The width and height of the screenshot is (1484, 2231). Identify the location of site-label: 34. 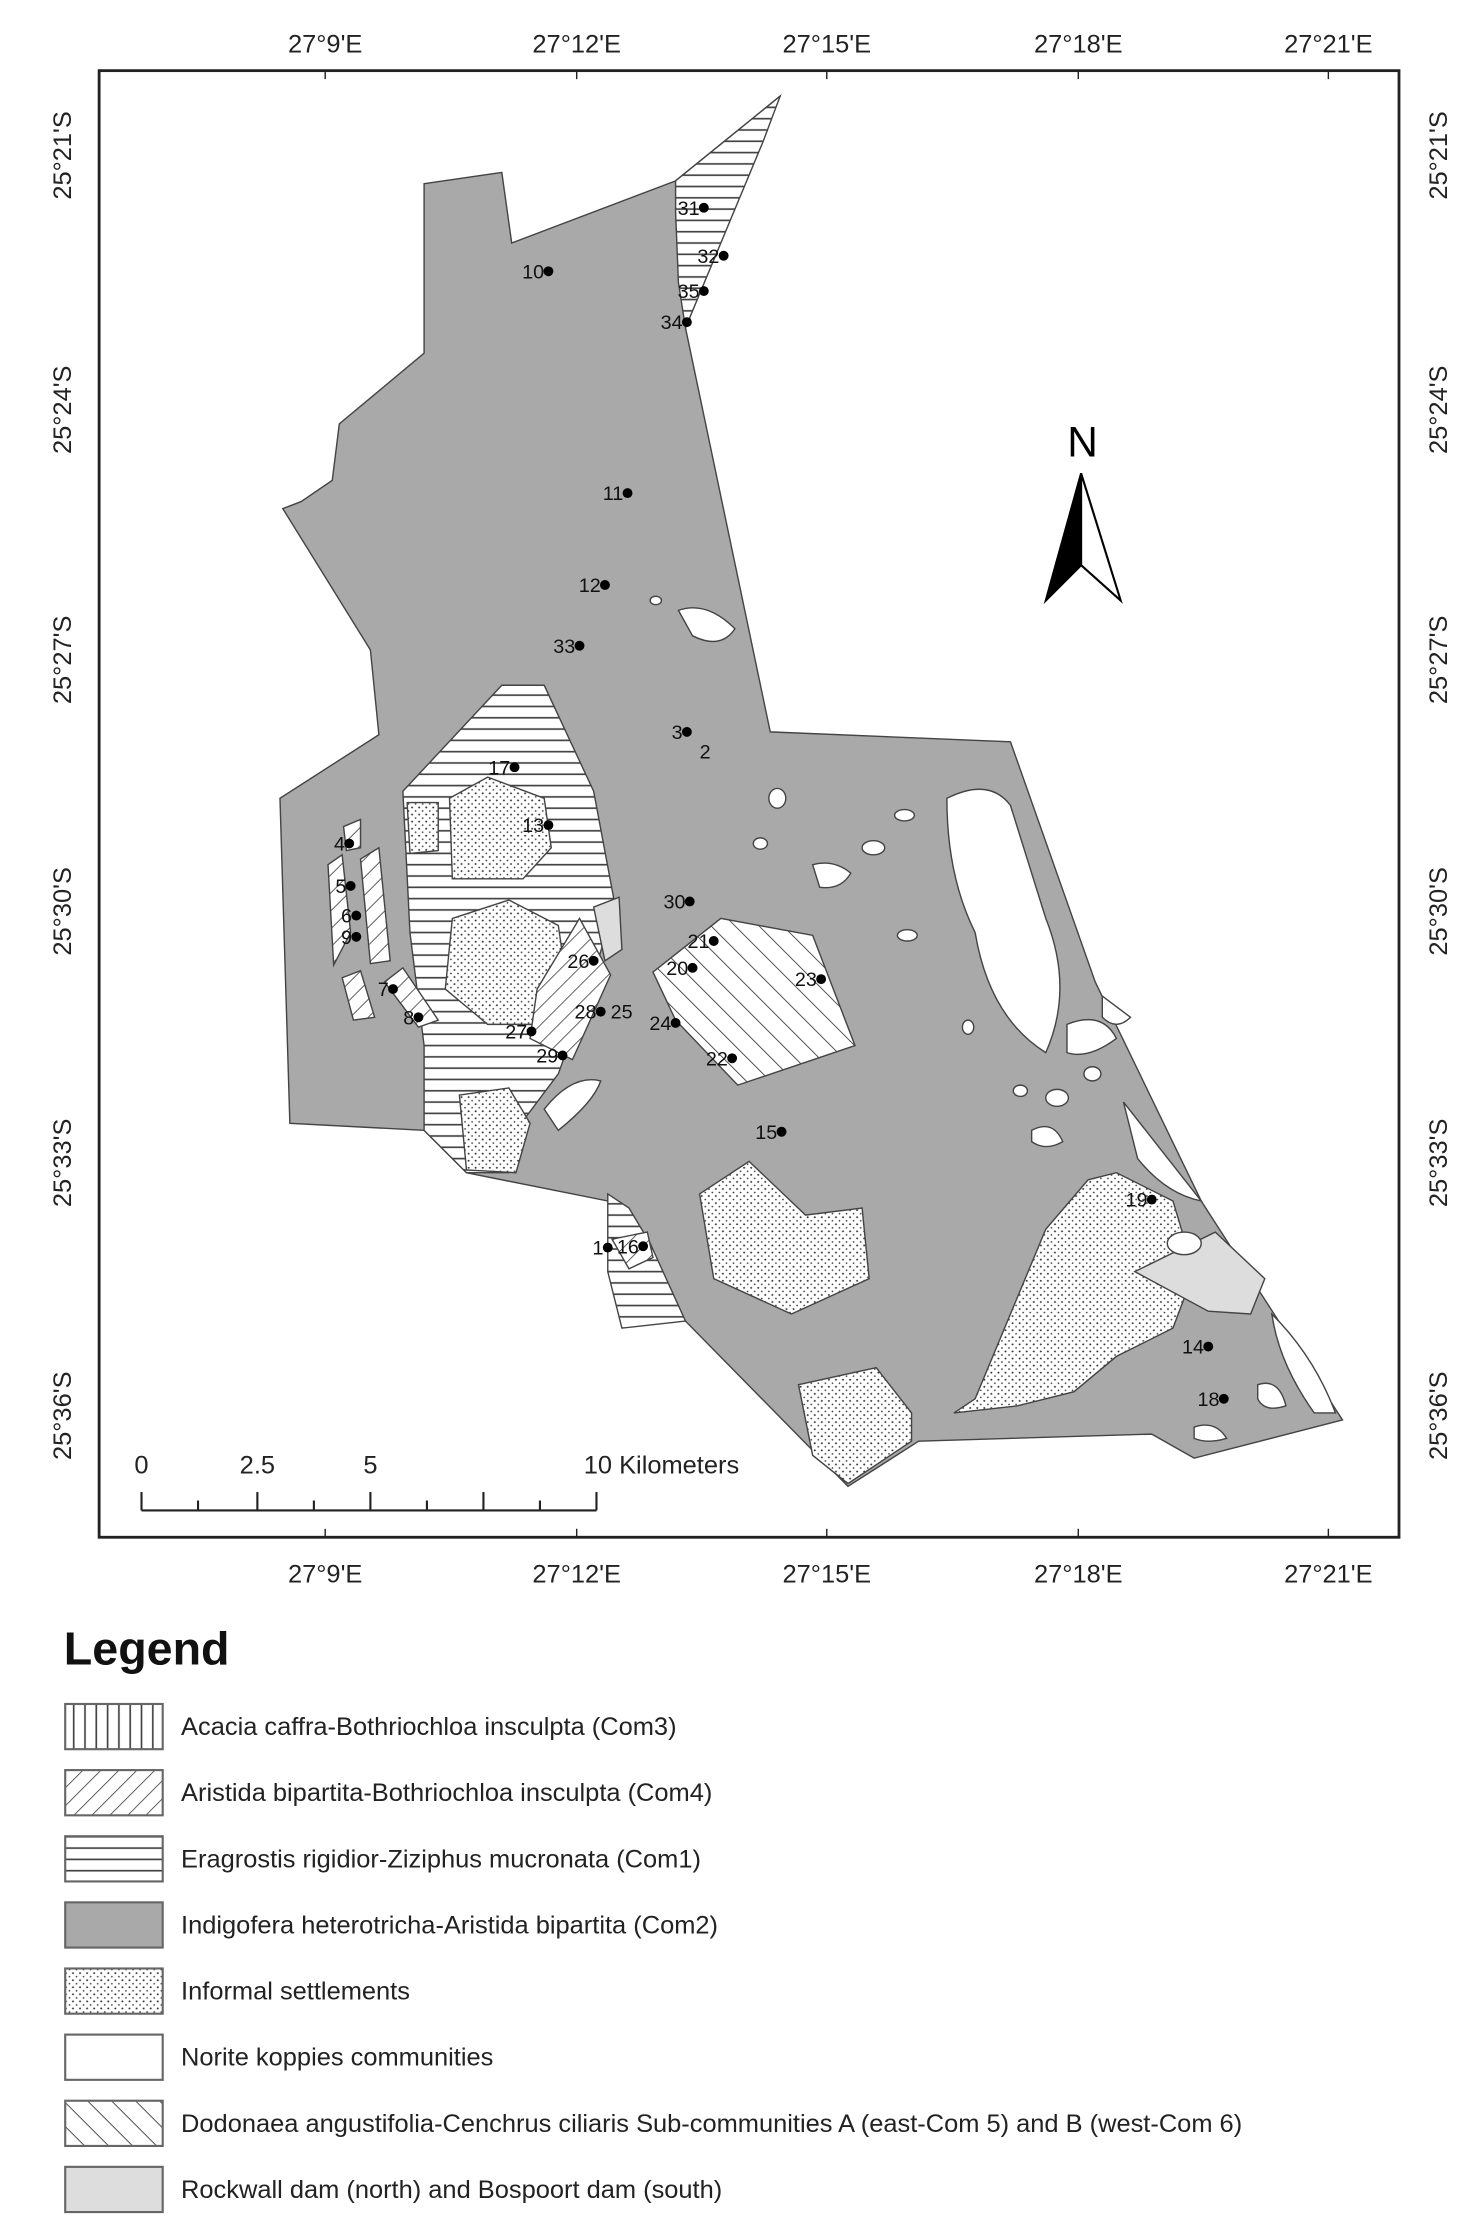
(672, 323).